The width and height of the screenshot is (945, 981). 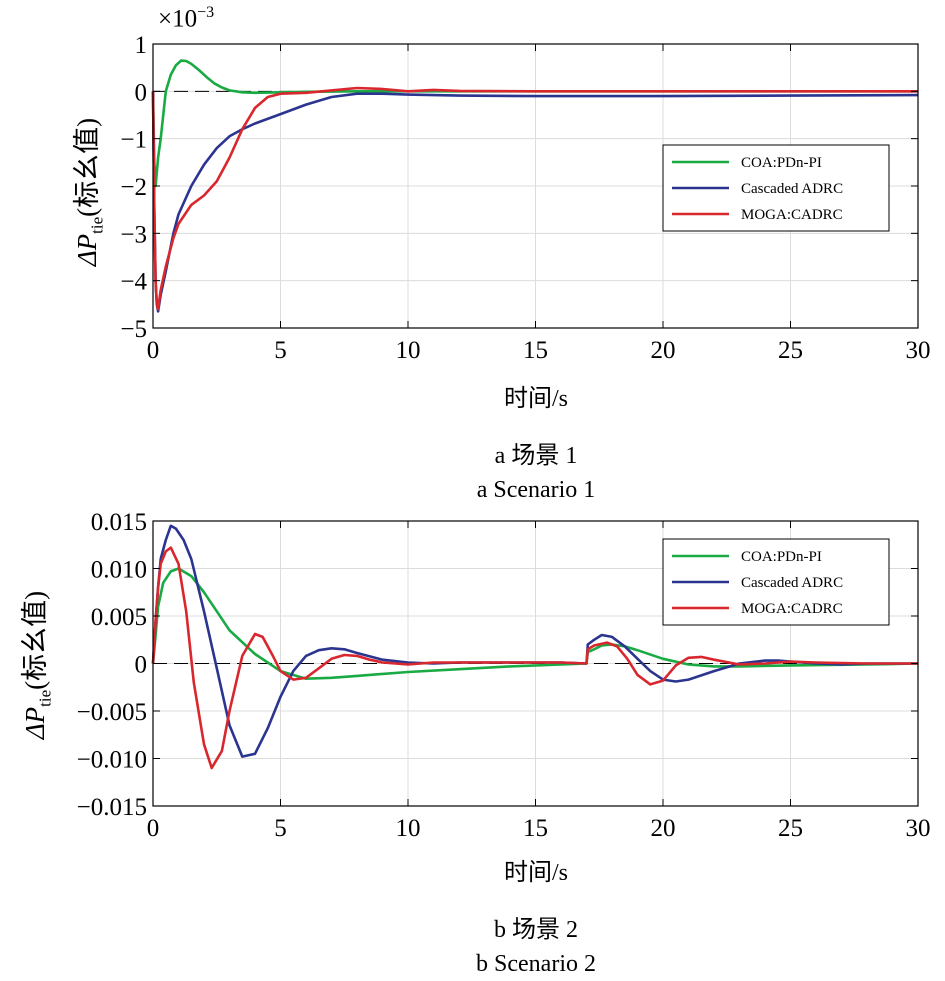 What do you see at coordinates (119, 617) in the screenshot?
I see `y-tick-label: 0.005` at bounding box center [119, 617].